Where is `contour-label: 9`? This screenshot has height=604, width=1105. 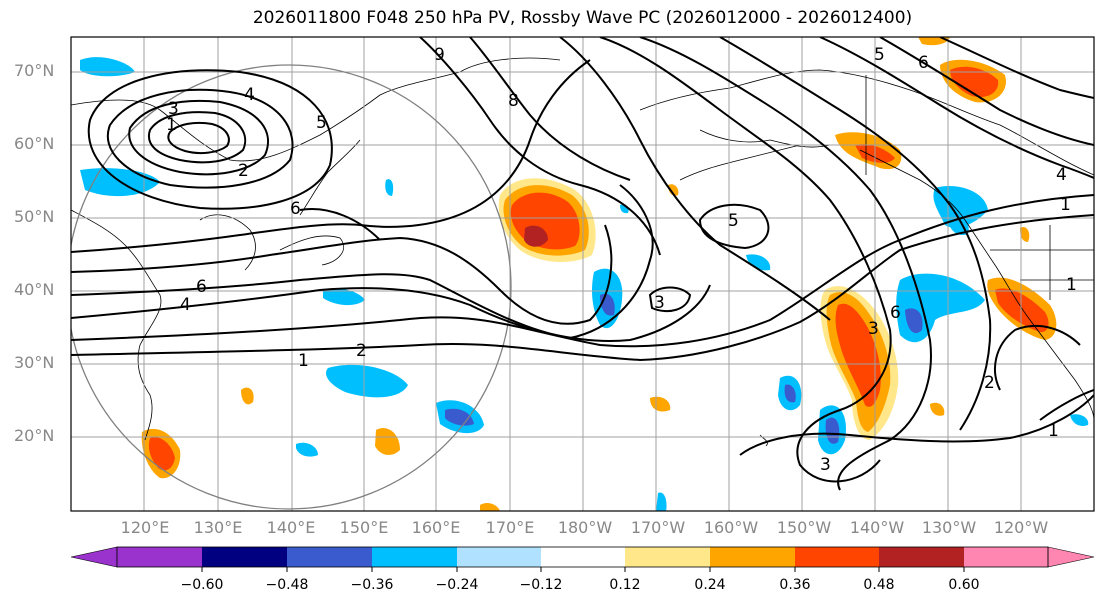 contour-label: 9 is located at coordinates (439, 55).